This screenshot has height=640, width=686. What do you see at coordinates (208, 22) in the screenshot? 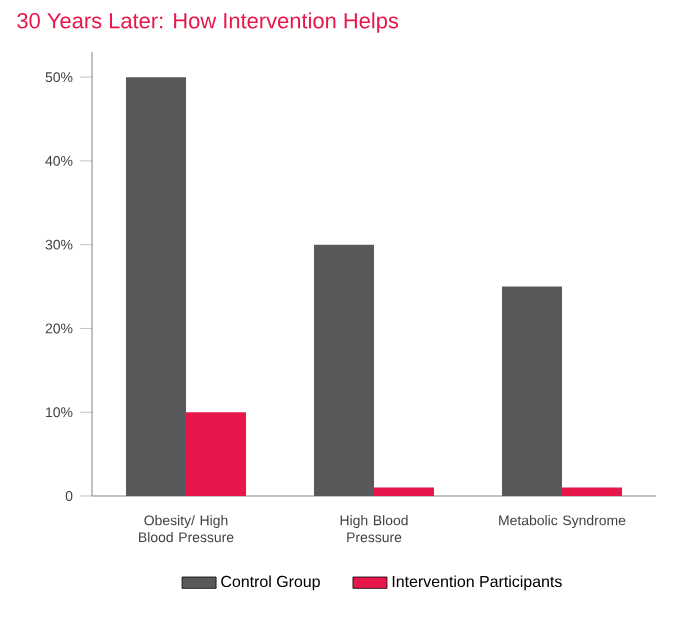
I see `chart-title: 30 Years Later: How Intervention Helps` at bounding box center [208, 22].